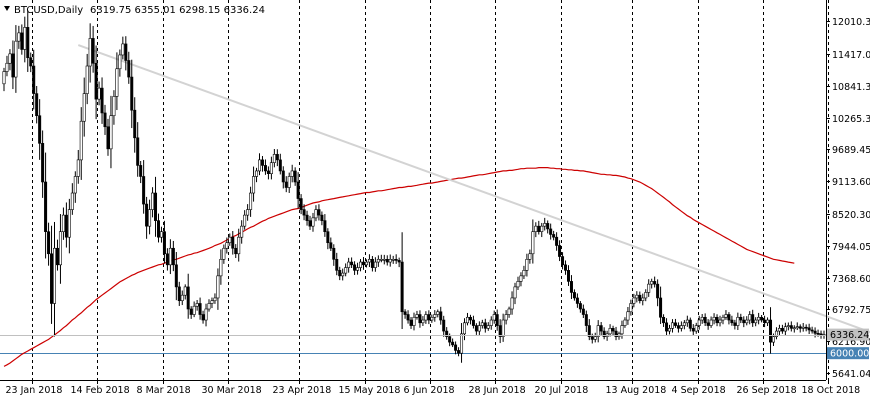 Image resolution: width=870 pixels, height=404 pixels. What do you see at coordinates (429, 390) in the screenshot?
I see `x-tick-label: 6 Jun 2018` at bounding box center [429, 390].